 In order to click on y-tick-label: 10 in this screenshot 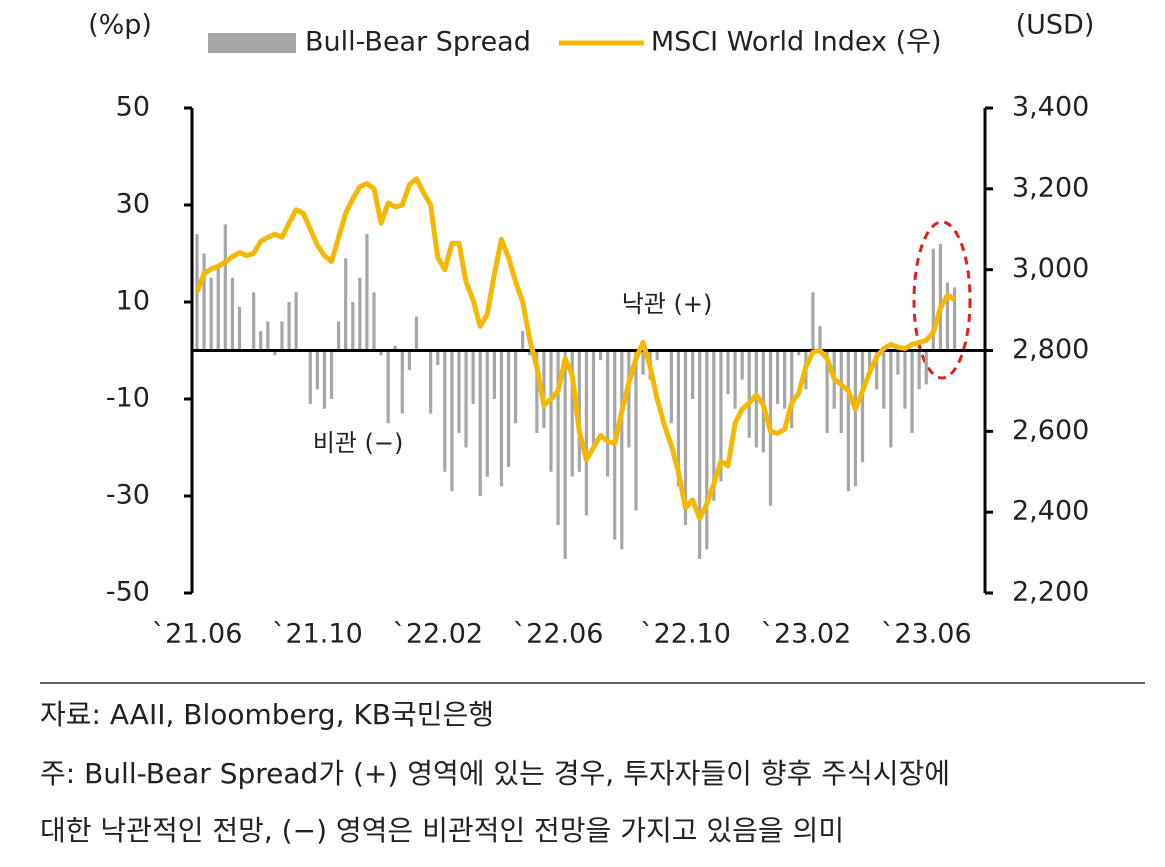, I will do `click(133, 301)`.